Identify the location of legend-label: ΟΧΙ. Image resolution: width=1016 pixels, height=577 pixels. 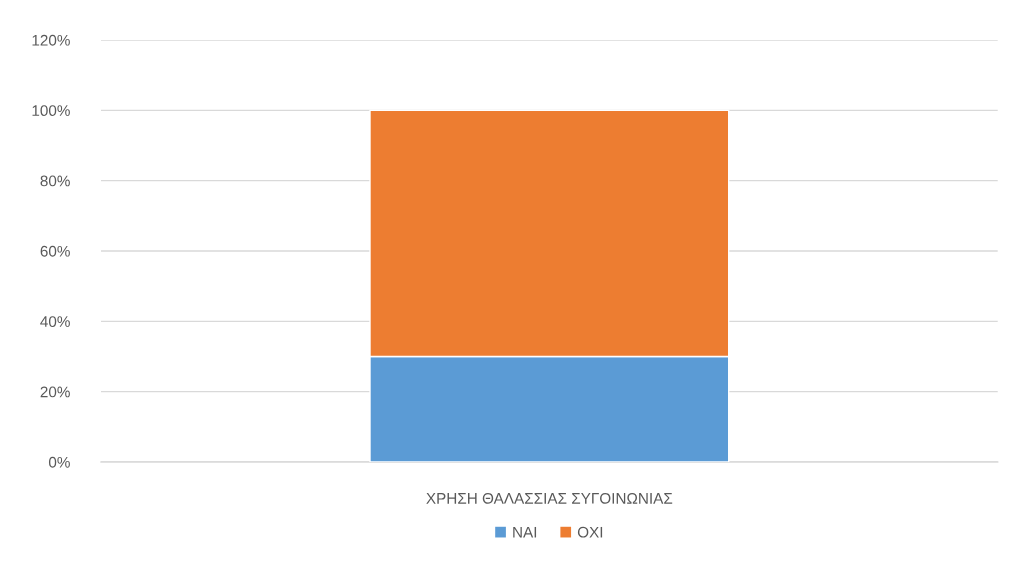
(590, 532).